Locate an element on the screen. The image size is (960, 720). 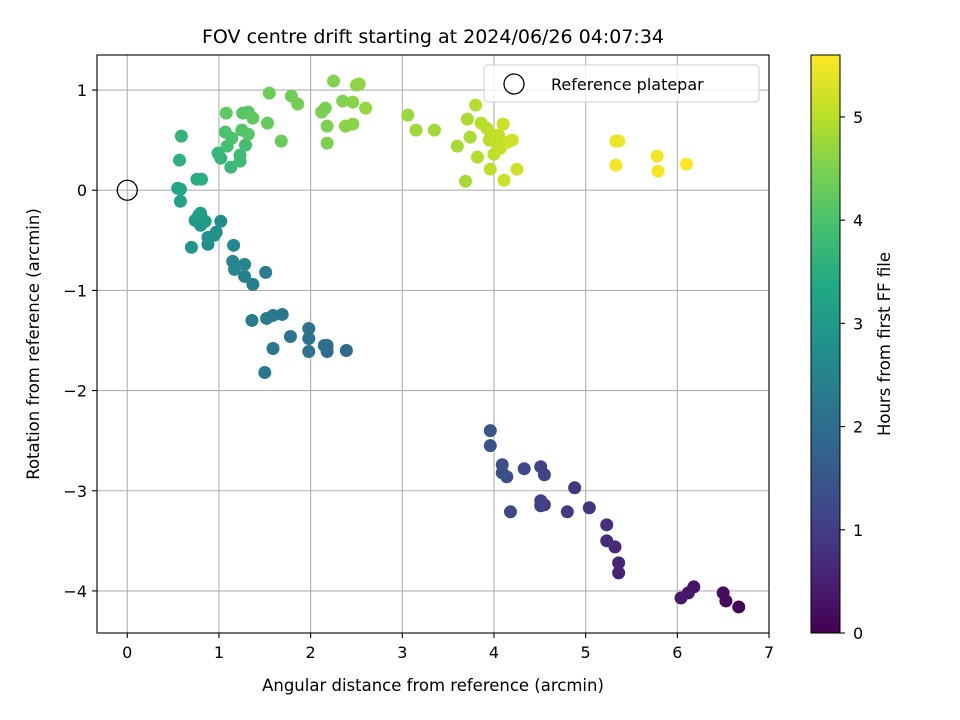
y-tick-label: 1 is located at coordinates (82, 90).